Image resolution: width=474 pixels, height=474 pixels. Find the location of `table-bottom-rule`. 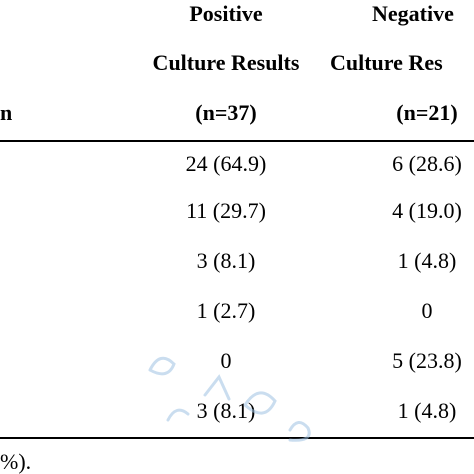

table-bottom-rule is located at coordinates (237, 438).